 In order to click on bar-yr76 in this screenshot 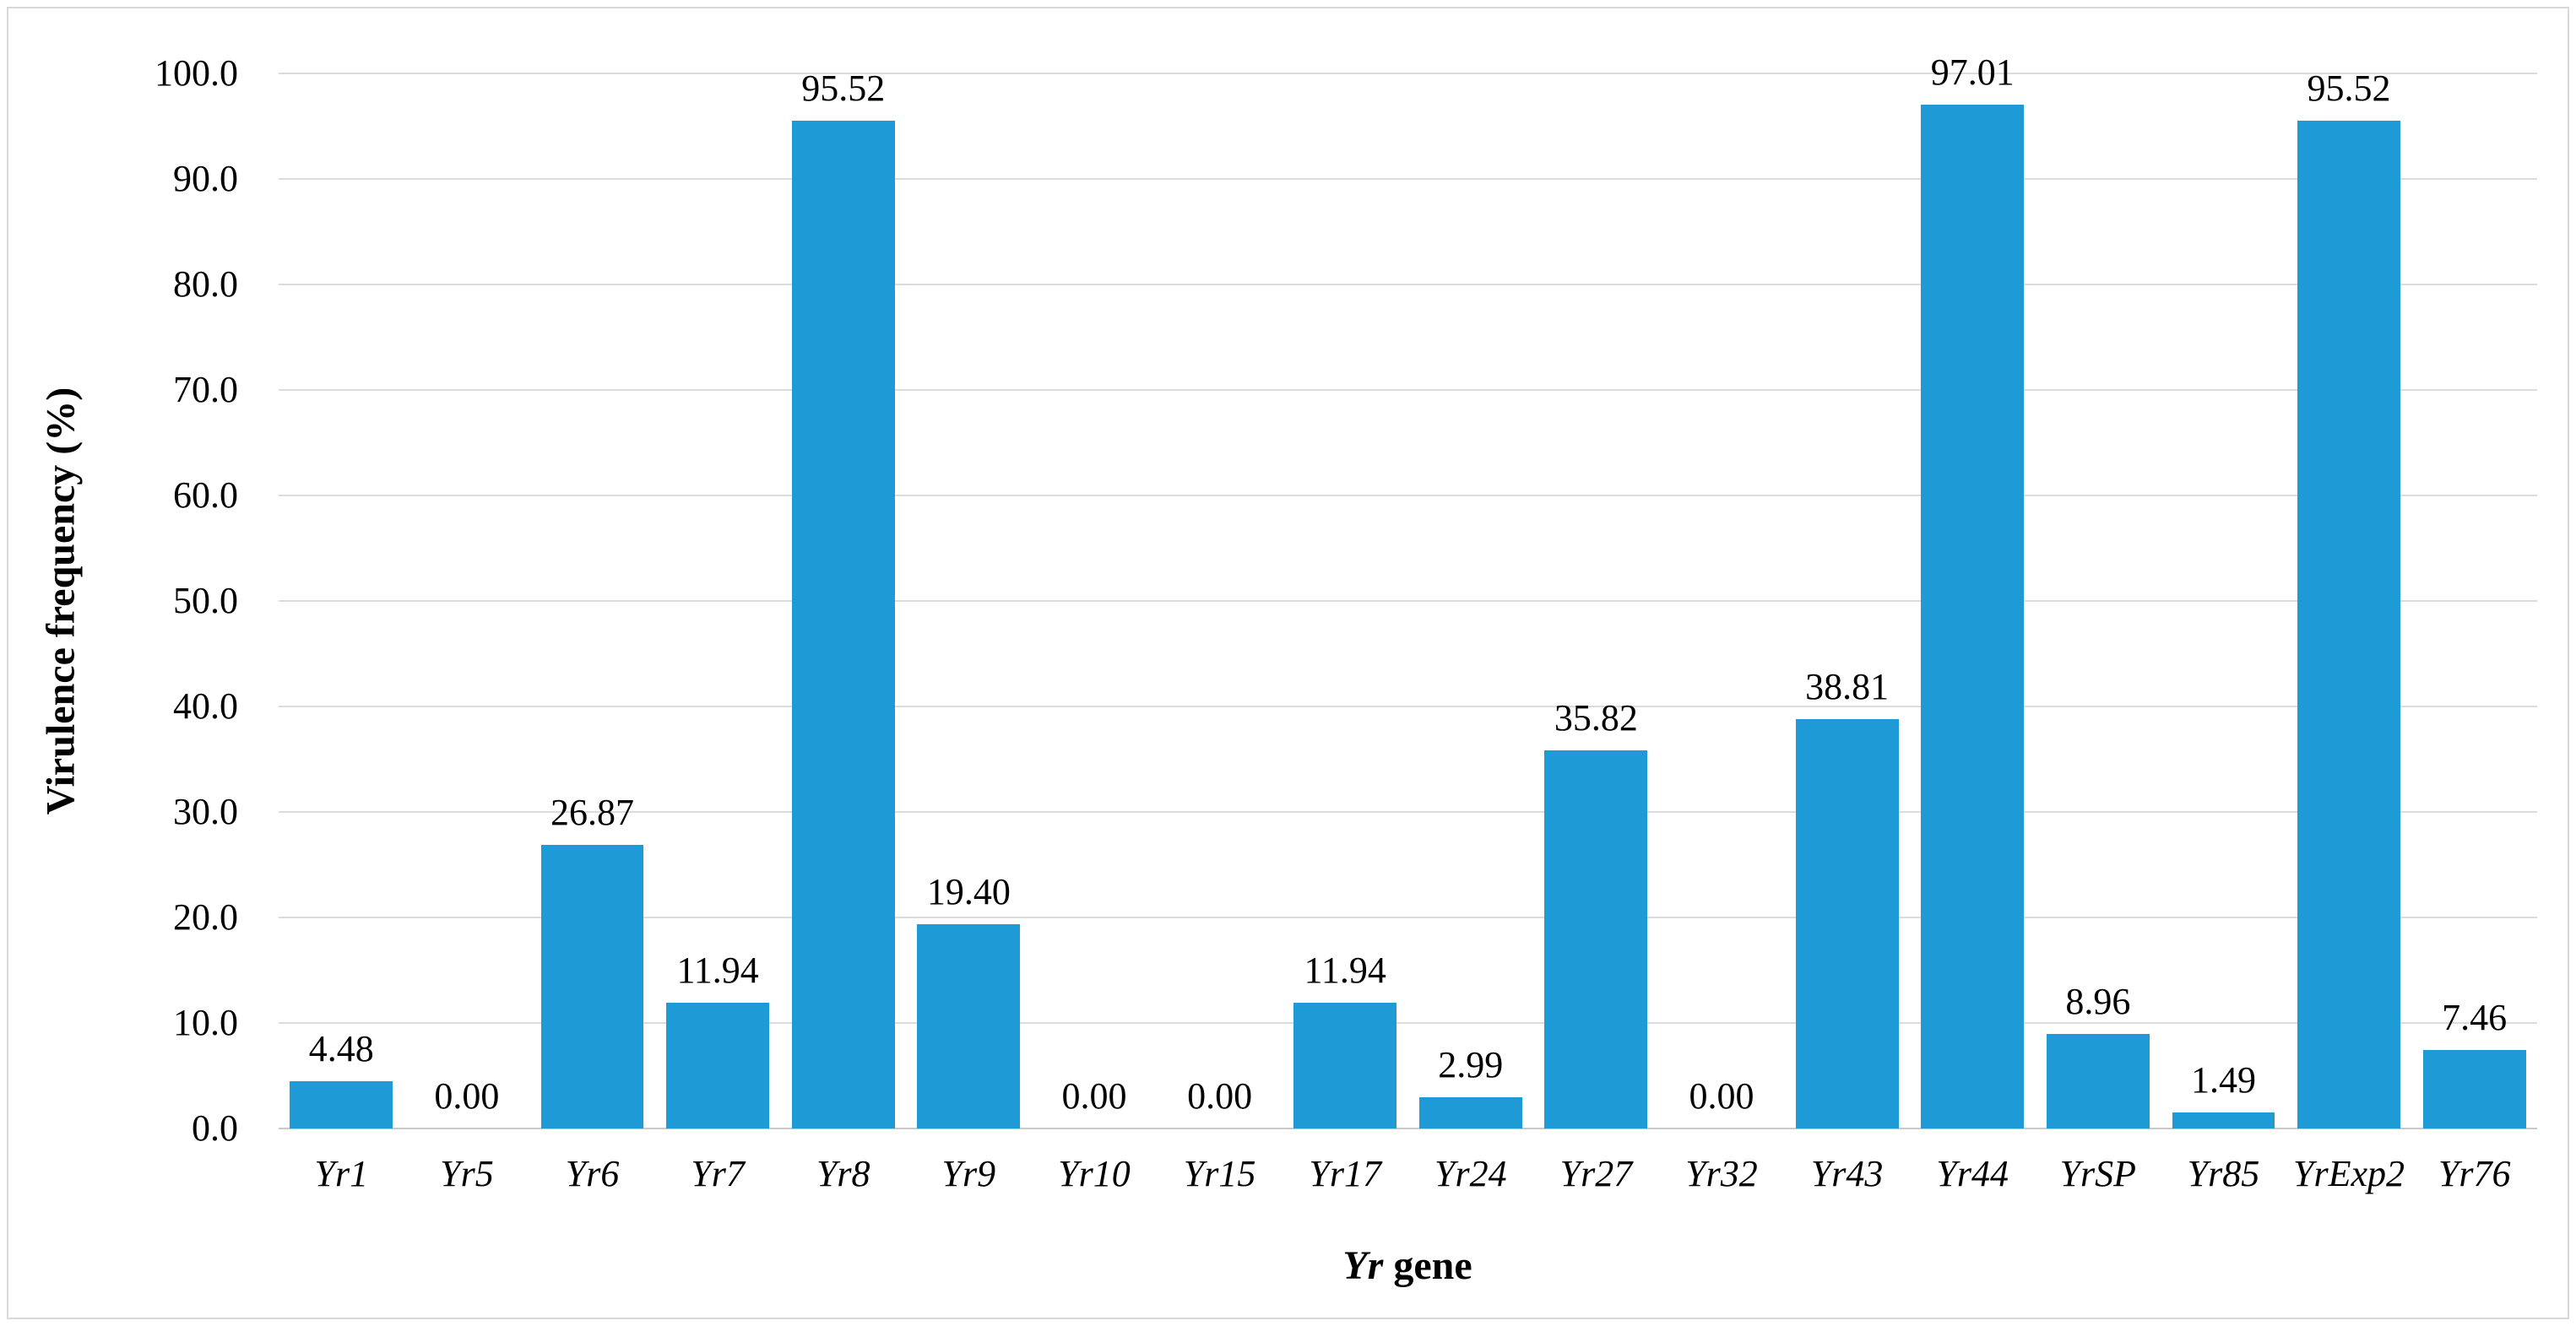, I will do `click(2474, 1088)`.